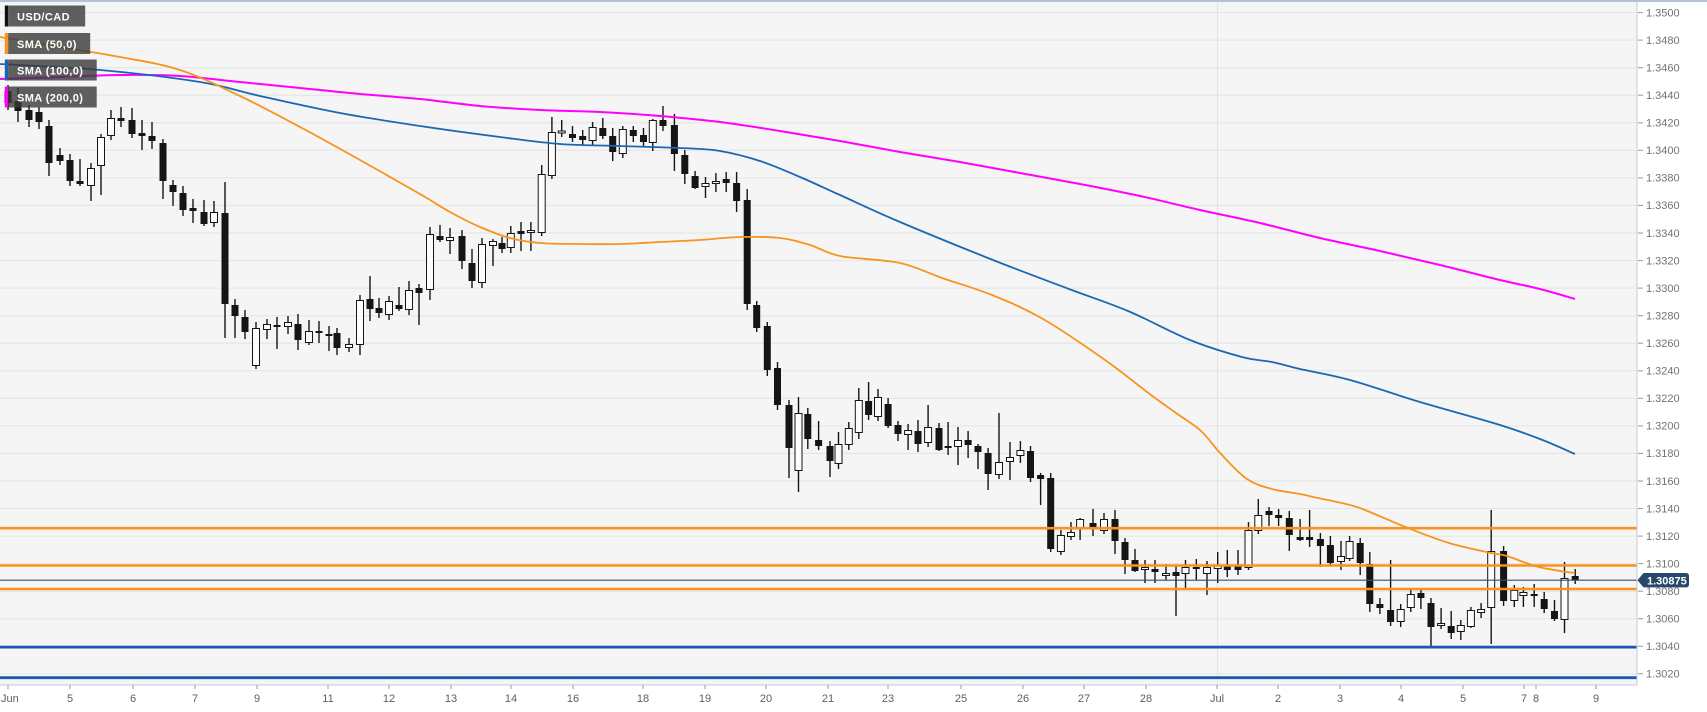  I want to click on svg-text: 1.3100, so click(1663, 564).